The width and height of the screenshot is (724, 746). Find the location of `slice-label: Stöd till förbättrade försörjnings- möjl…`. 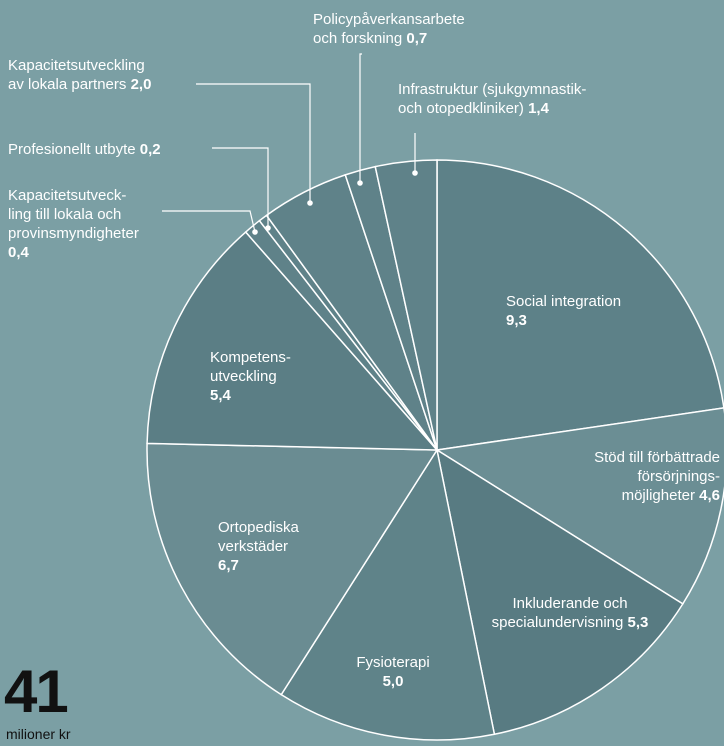

slice-label: Stöd till förbättrade försörjnings- möjl… is located at coordinates (620, 476).